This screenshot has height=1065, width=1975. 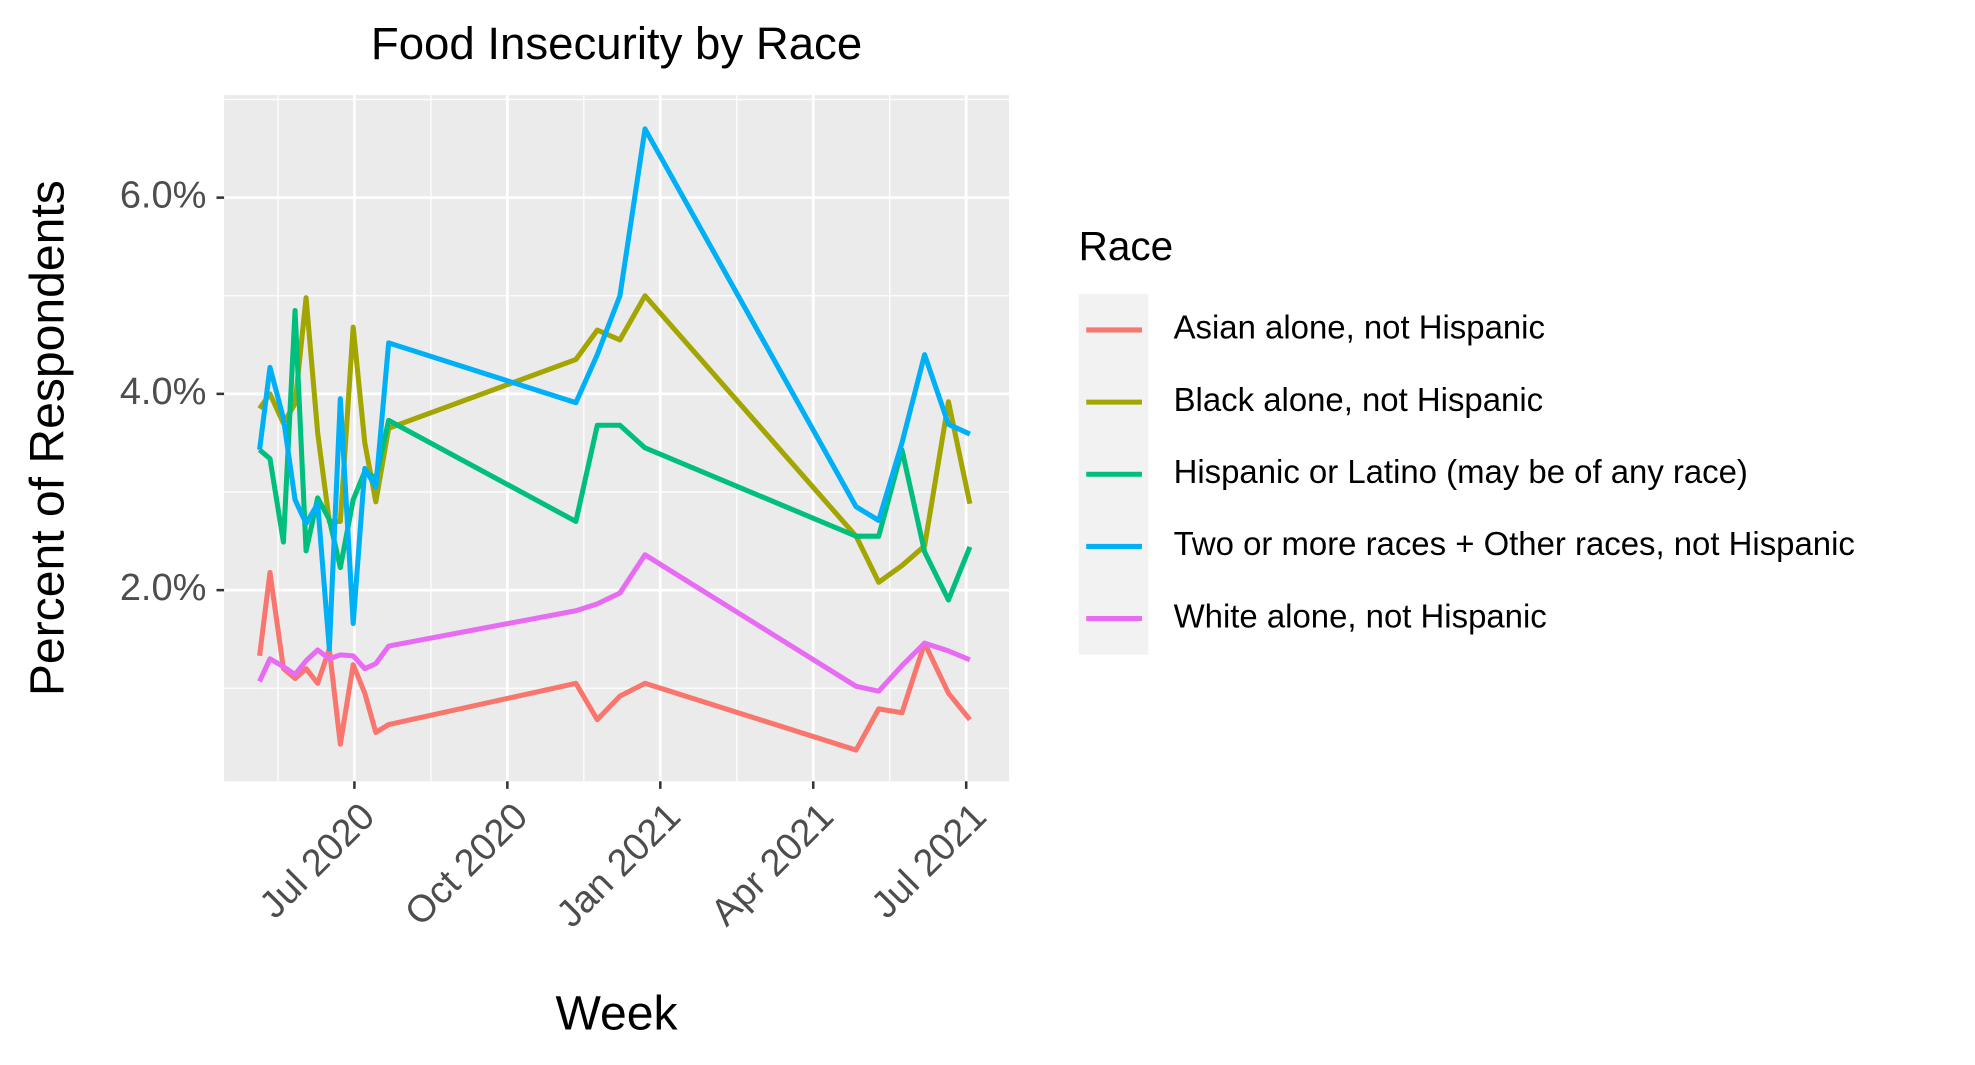 I want to click on x-tick-label: Apr 2021, so click(x=772, y=864).